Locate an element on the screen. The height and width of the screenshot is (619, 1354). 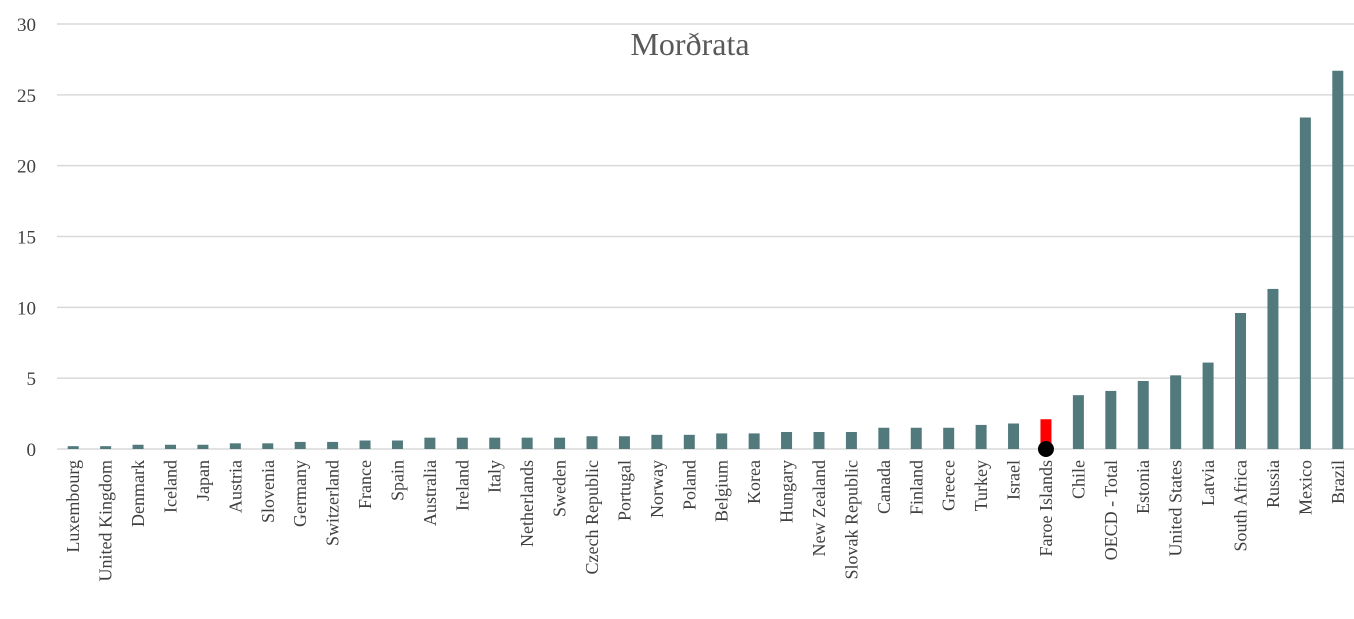
x-tick-label: Norway is located at coordinates (657, 489).